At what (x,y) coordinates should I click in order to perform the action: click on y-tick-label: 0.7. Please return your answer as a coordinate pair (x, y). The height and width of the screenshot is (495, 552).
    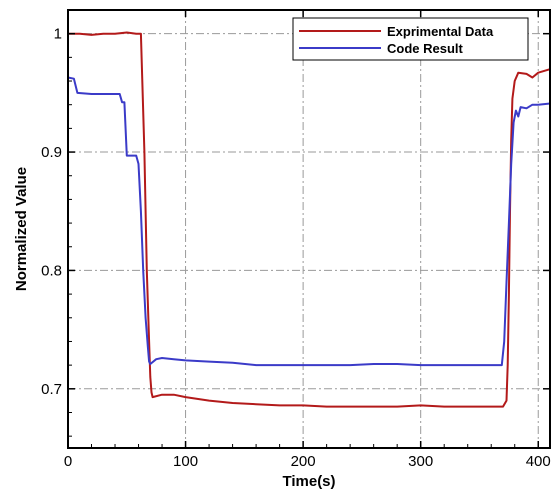
    Looking at the image, I should click on (51, 389).